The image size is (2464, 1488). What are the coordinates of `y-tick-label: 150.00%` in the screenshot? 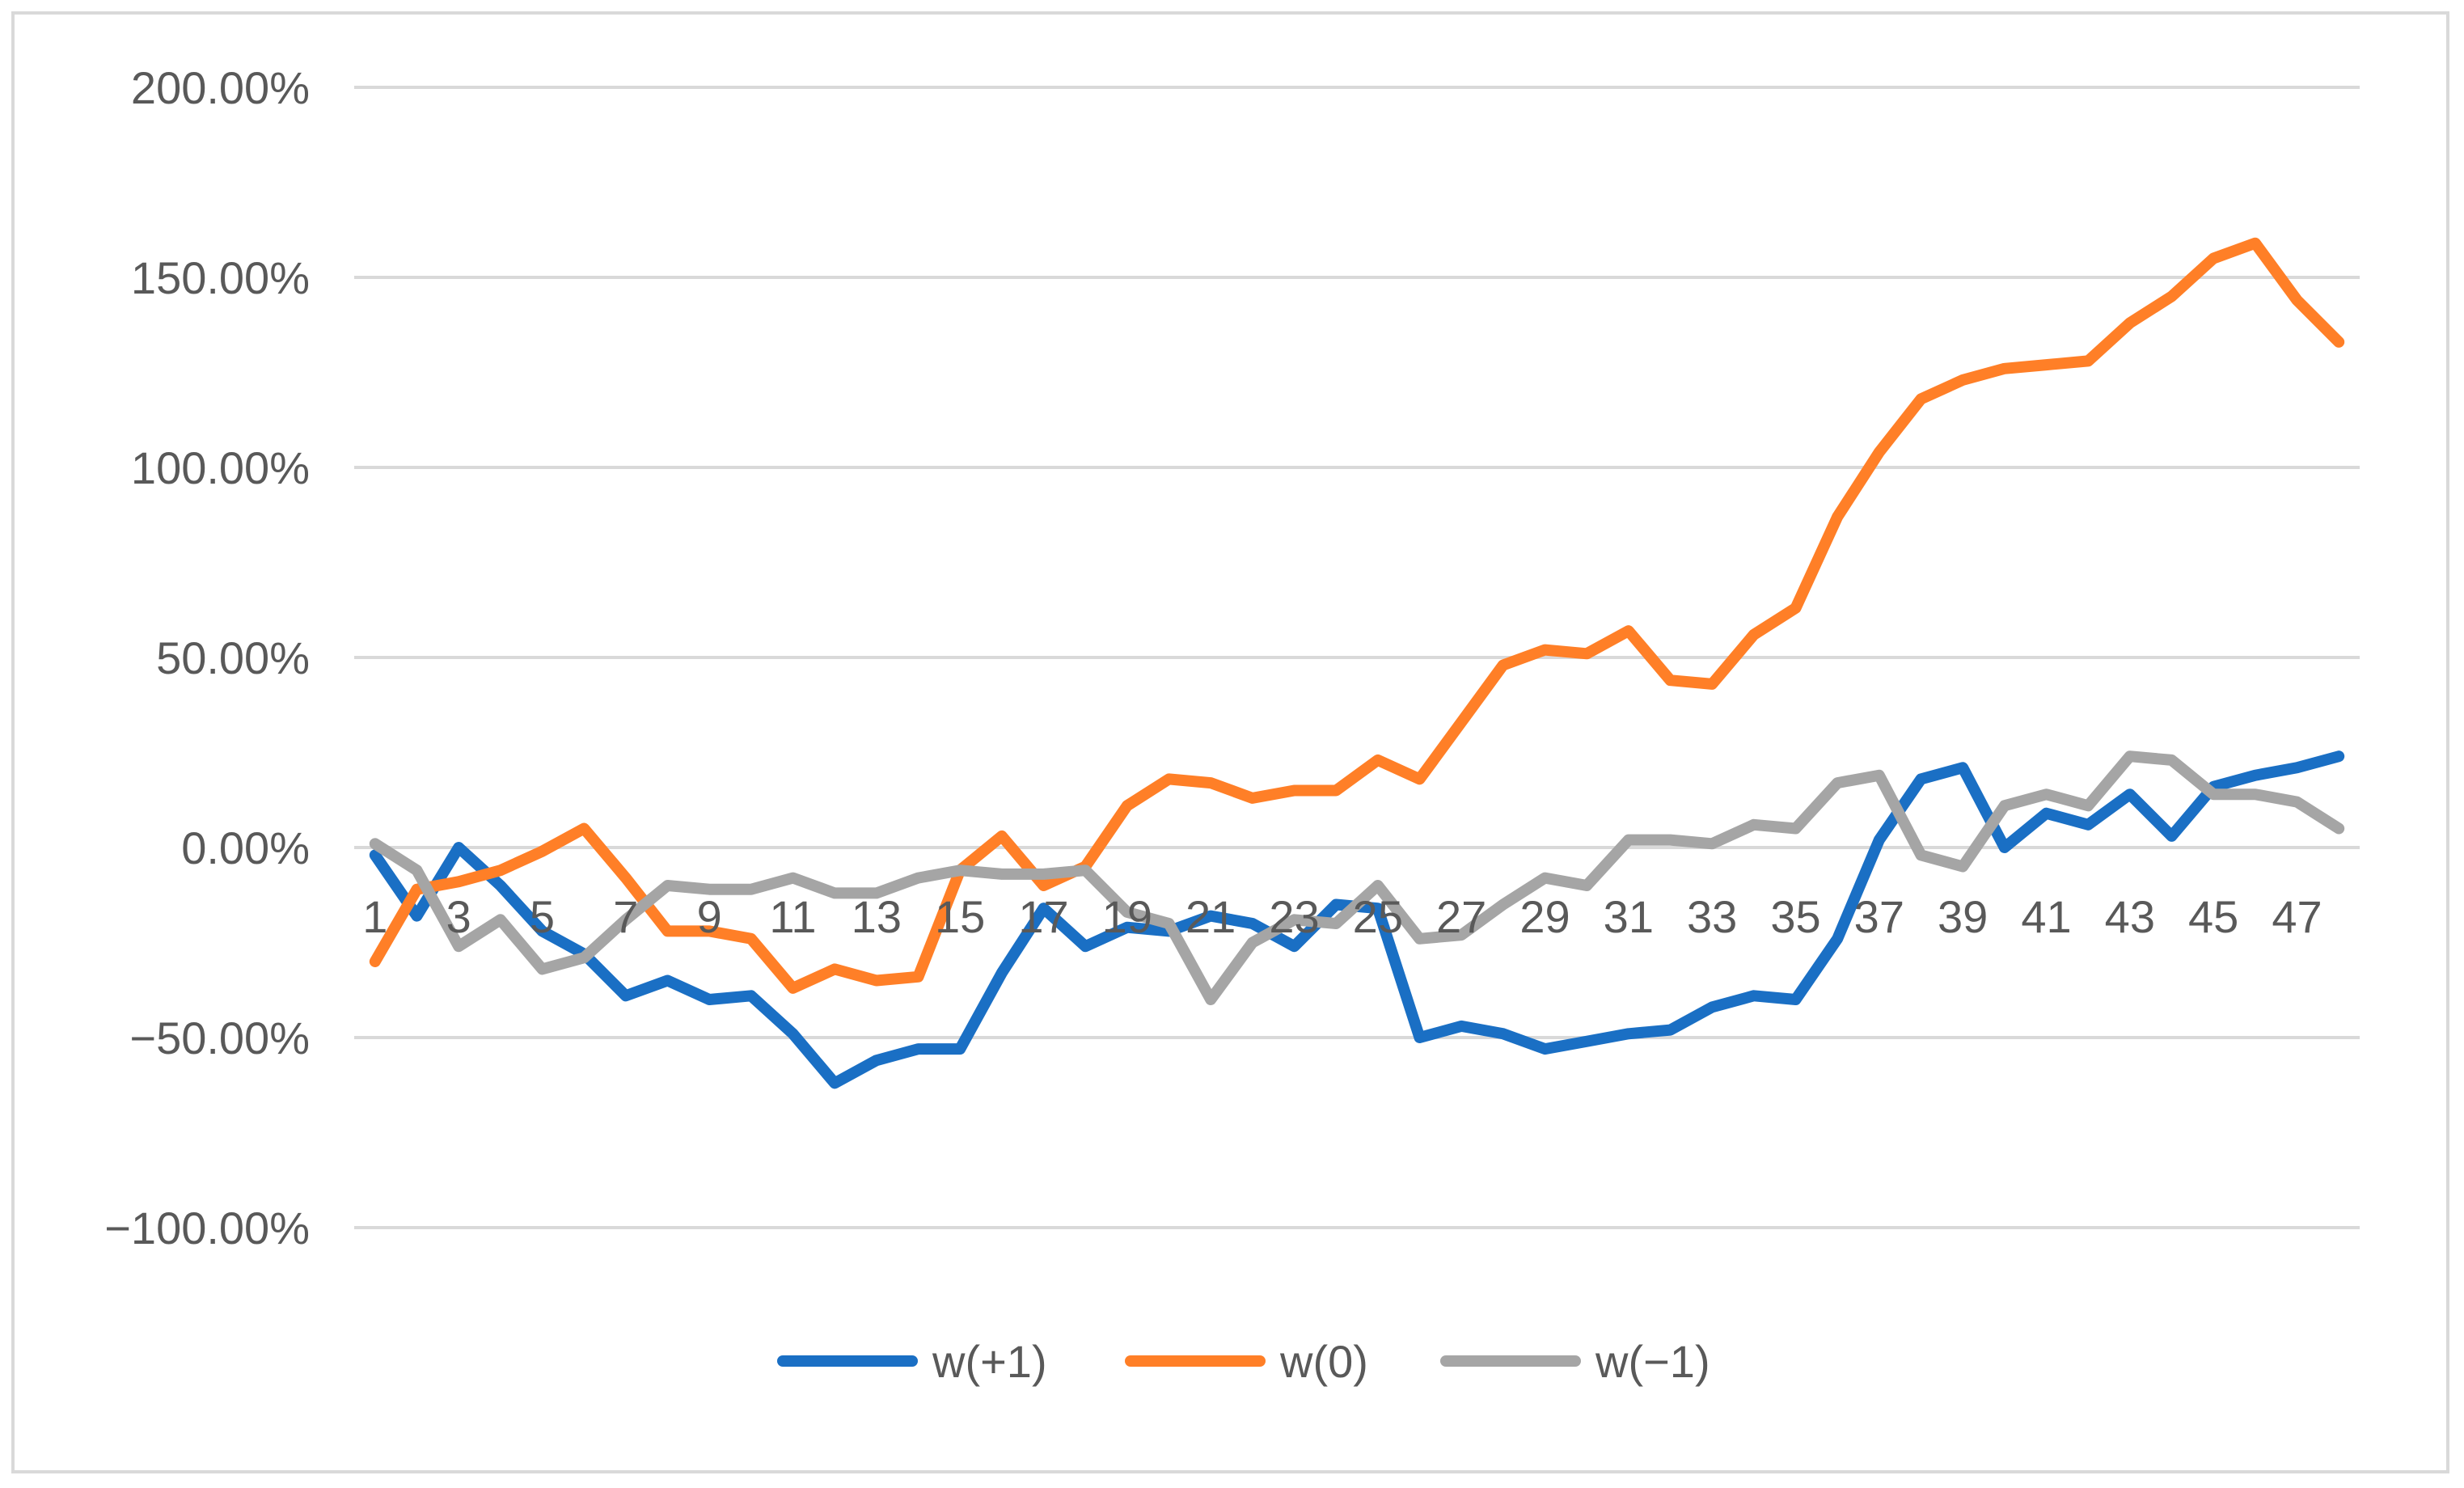 It's located at (220, 277).